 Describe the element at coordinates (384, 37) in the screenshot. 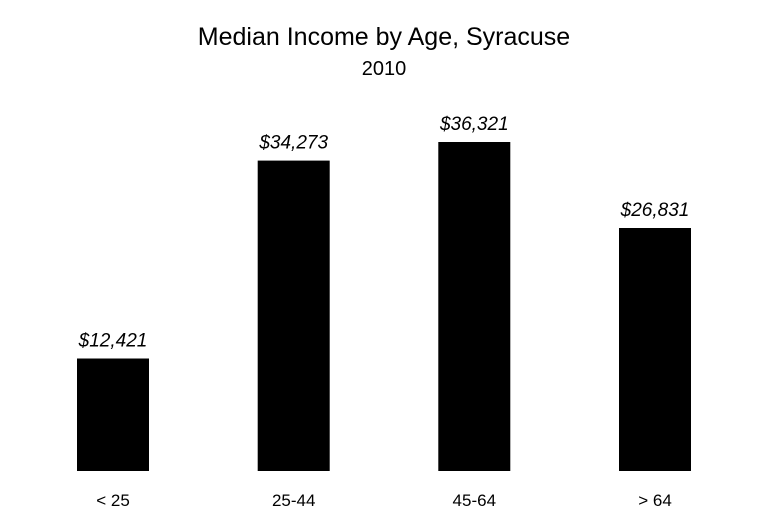

I see `chart-title: Median Income by Age, Syracuse` at that location.